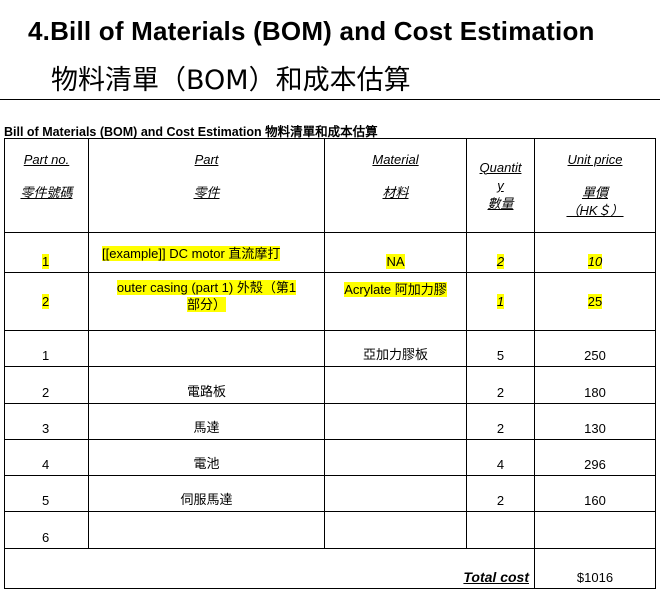  I want to click on example-quantity: 2, so click(500, 261).